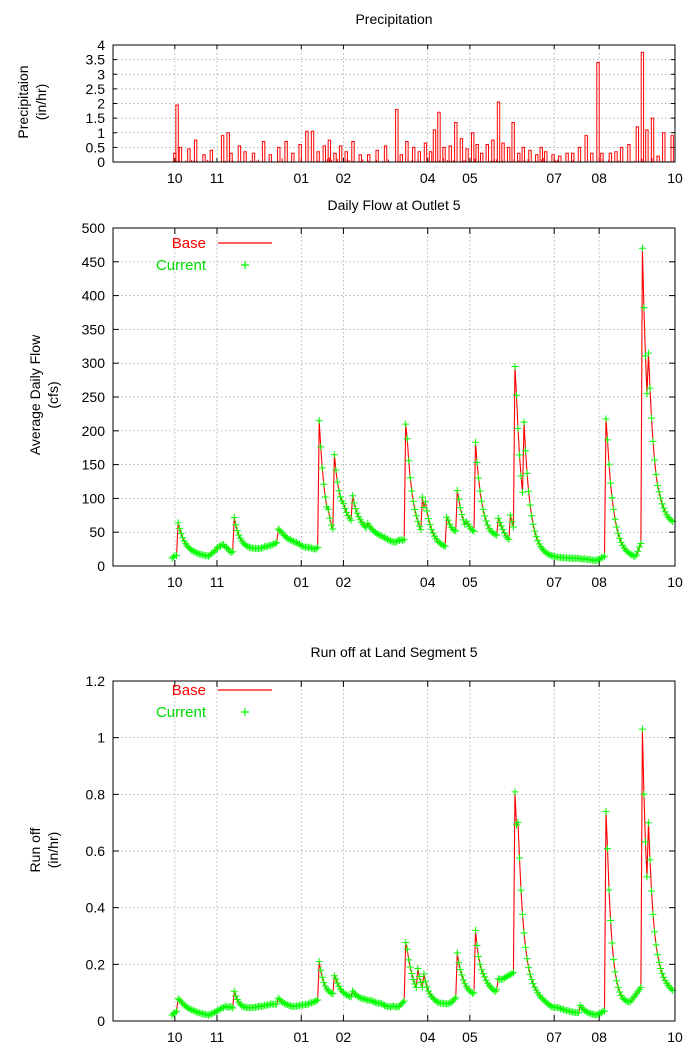  What do you see at coordinates (470, 178) in the screenshot?
I see `precipitation-x-tick-label: 05` at bounding box center [470, 178].